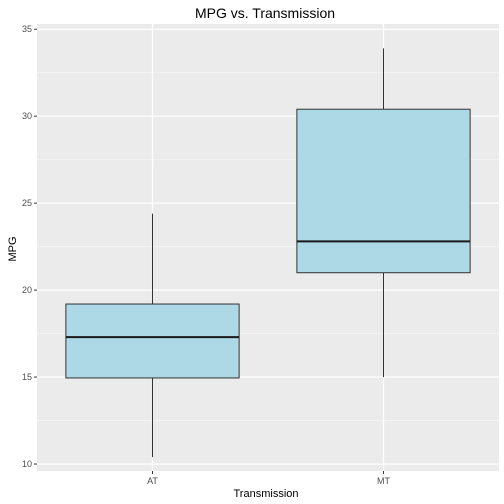 This screenshot has height=504, width=504. I want to click on x-axis-label: Transmission, so click(266, 494).